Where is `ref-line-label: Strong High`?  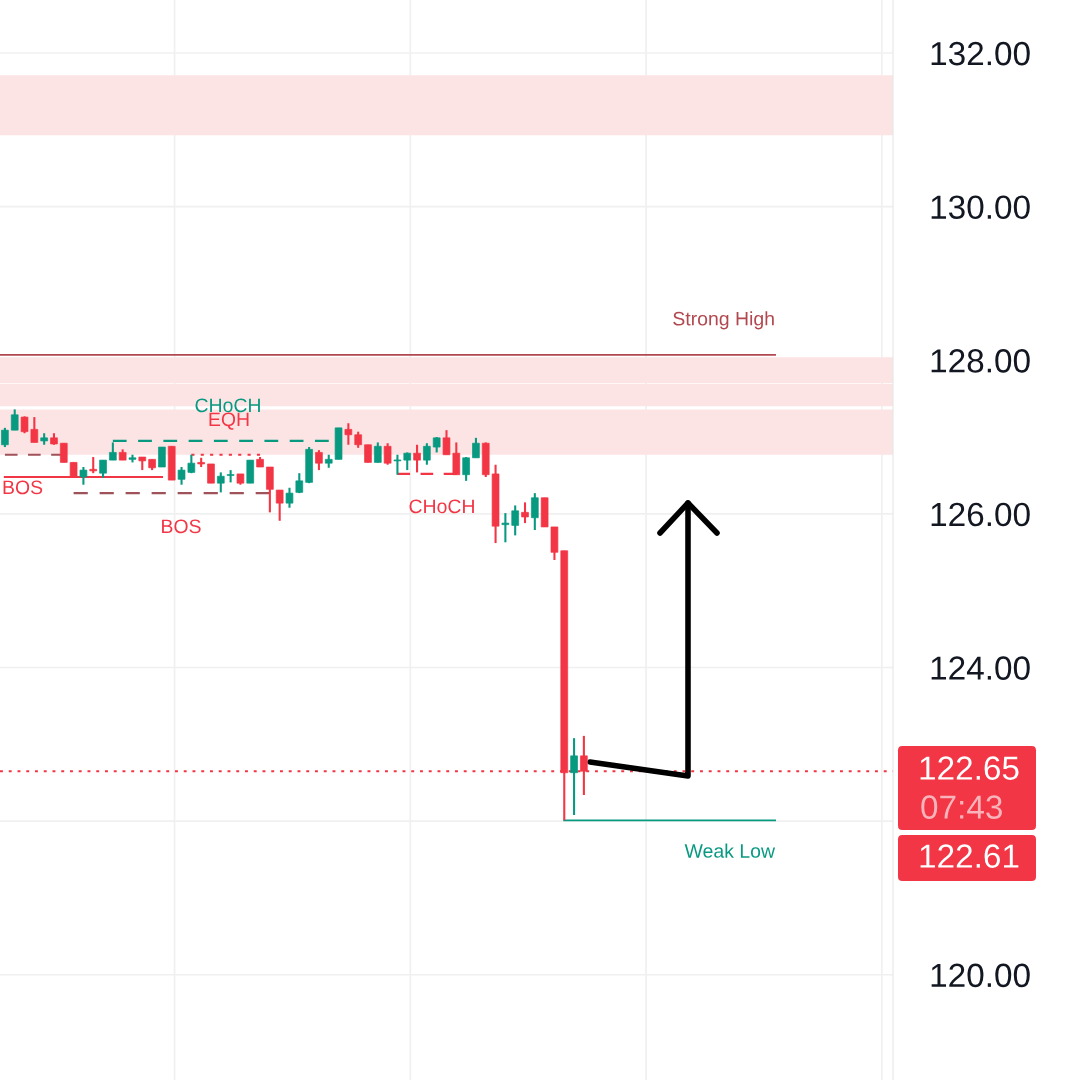 ref-line-label: Strong High is located at coordinates (723, 320).